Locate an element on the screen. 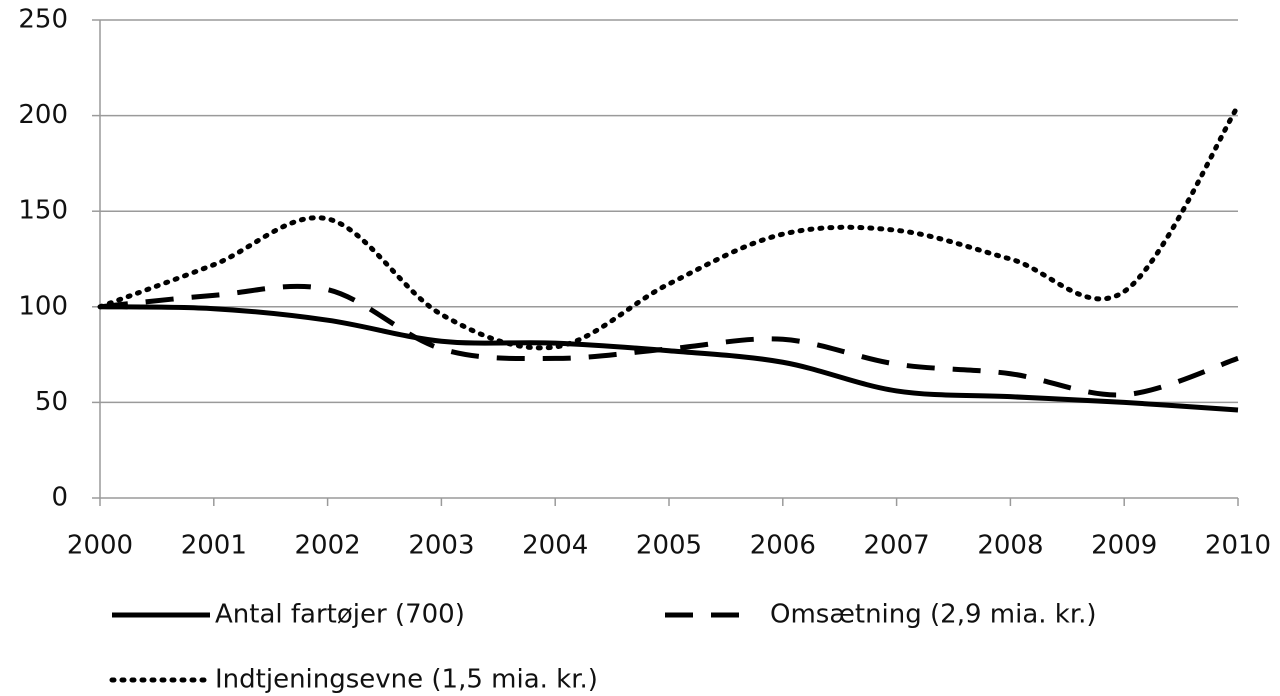 This screenshot has width=1280, height=696. y-tick-label: 200 is located at coordinates (43, 115).